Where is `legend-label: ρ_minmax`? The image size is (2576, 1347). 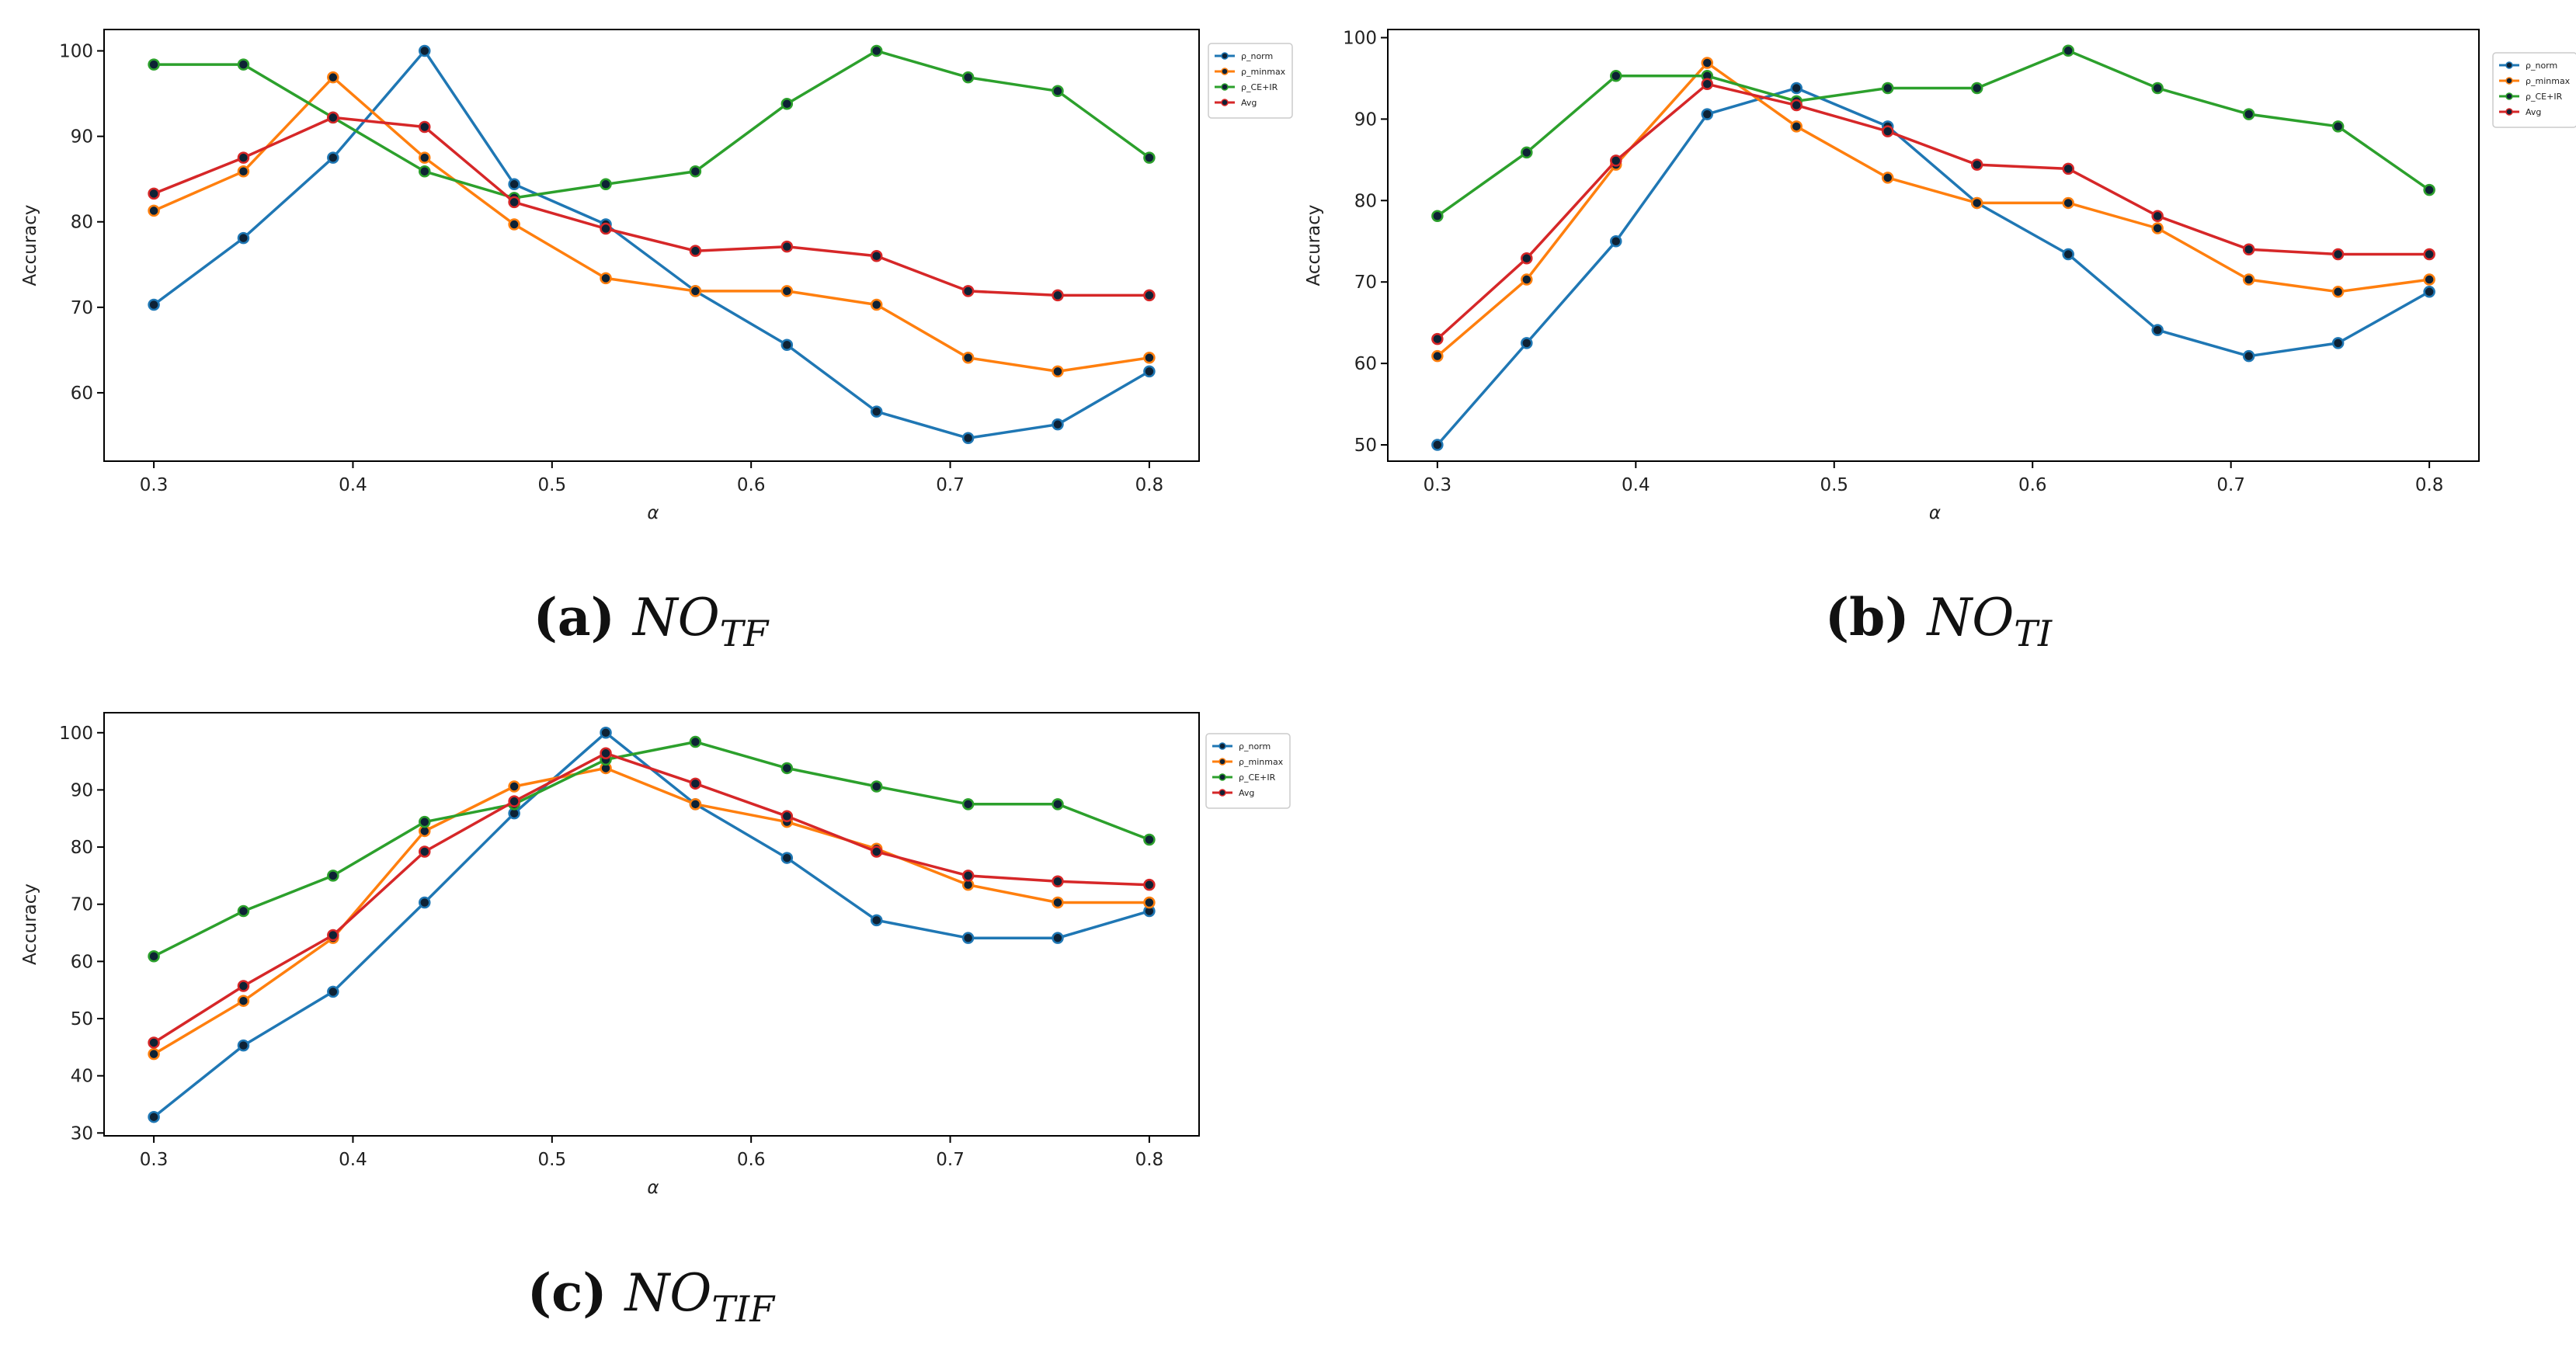
legend-label: ρ_minmax is located at coordinates (1263, 72).